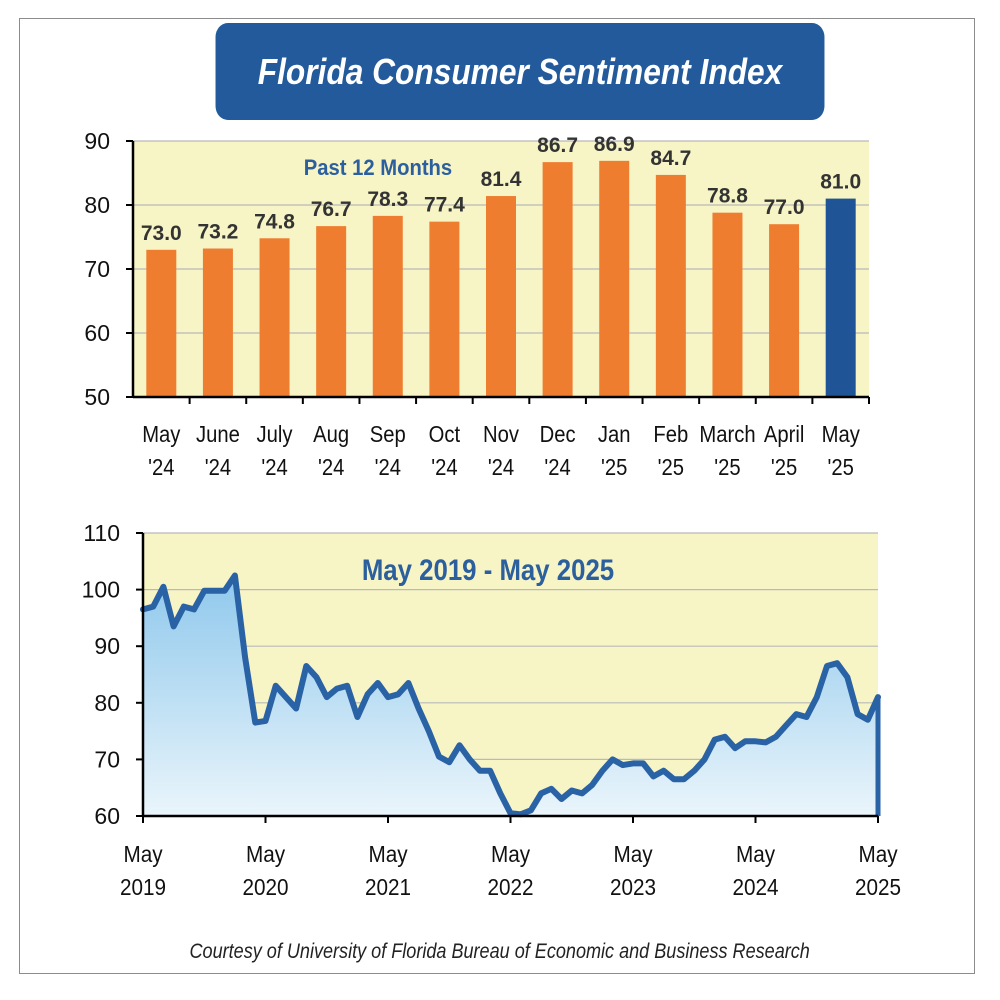 Image resolution: width=1000 pixels, height=1000 pixels. Describe the element at coordinates (388, 451) in the screenshot. I see `bar-x-tick-label: Sep '24` at that location.